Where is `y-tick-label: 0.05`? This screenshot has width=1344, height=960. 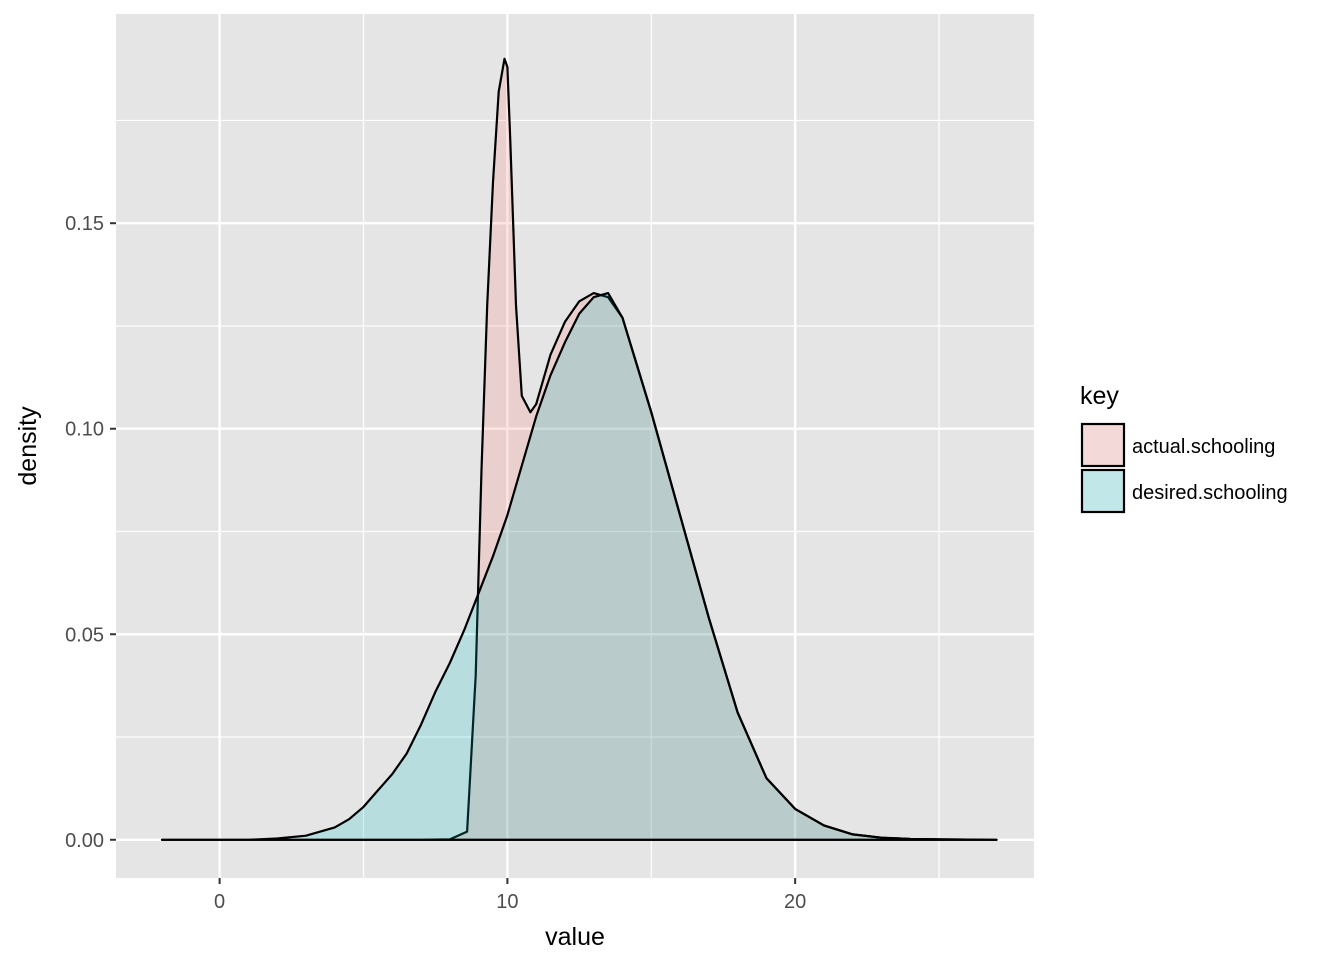
y-tick-label: 0.05 is located at coordinates (84, 635).